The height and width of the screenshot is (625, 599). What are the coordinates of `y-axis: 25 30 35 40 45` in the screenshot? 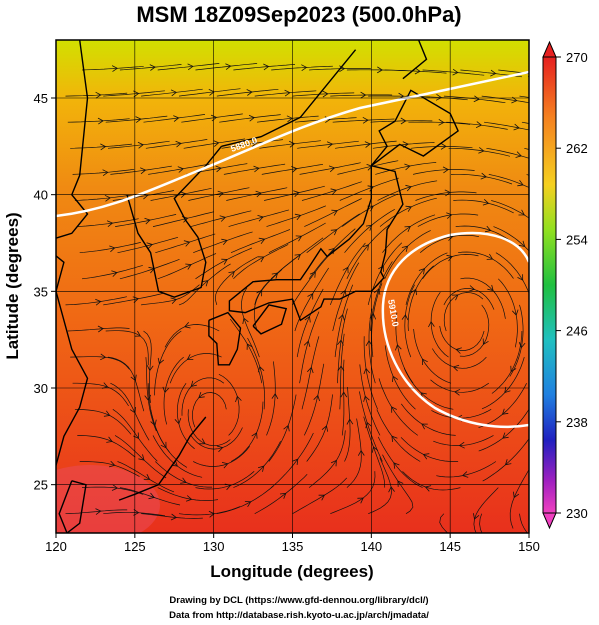 It's located at (45, 292).